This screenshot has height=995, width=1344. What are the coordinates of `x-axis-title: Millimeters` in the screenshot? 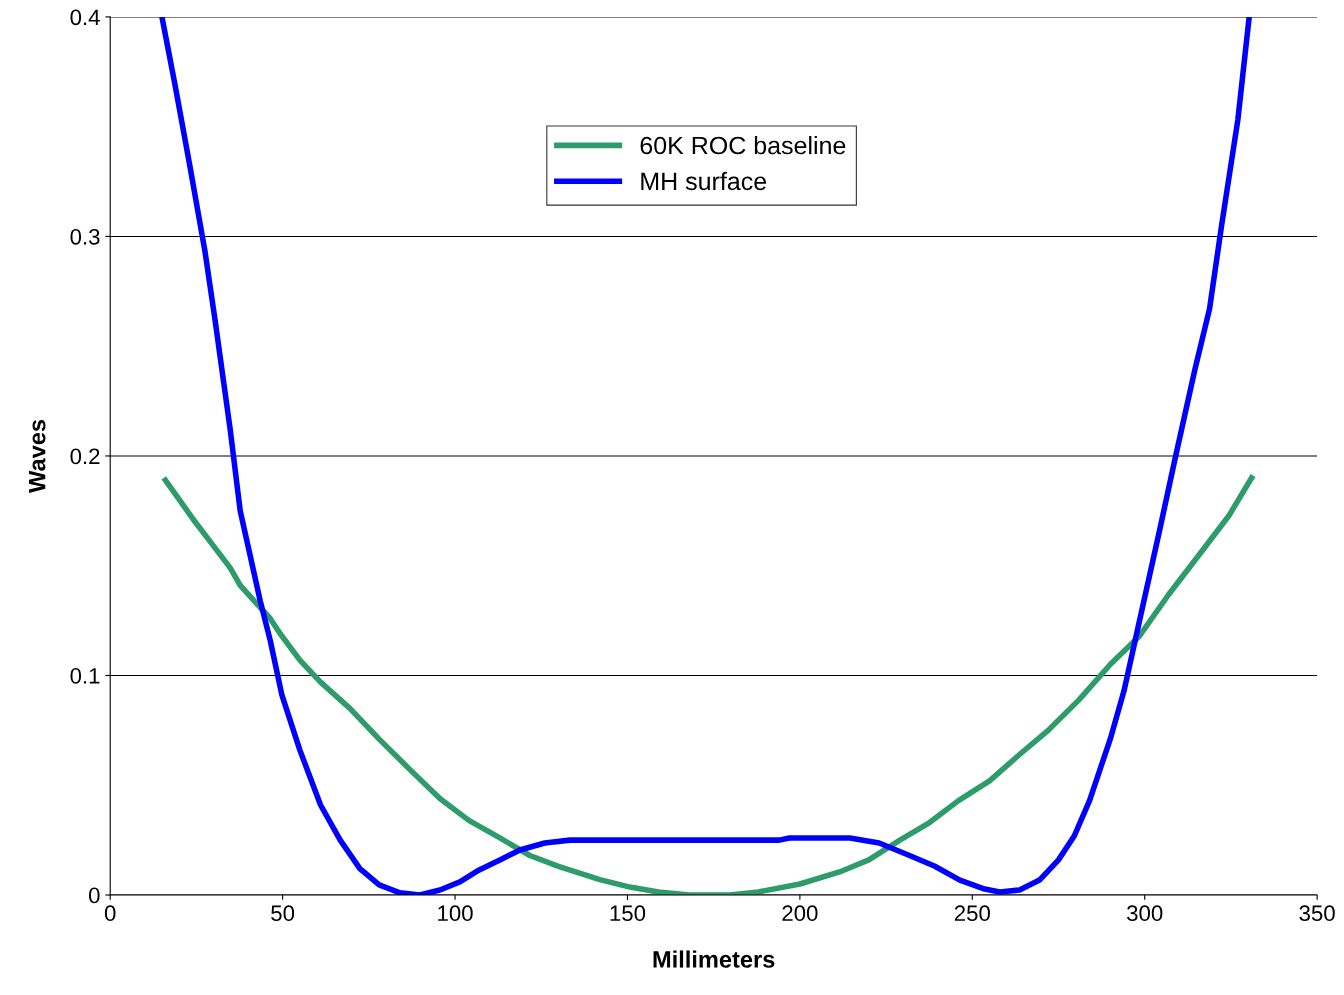 It's located at (714, 959).